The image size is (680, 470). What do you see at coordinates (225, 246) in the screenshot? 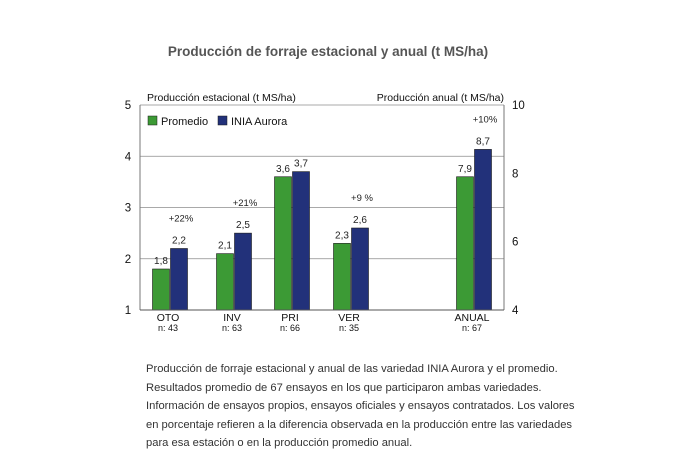
I see `value-label: 2,1` at bounding box center [225, 246].